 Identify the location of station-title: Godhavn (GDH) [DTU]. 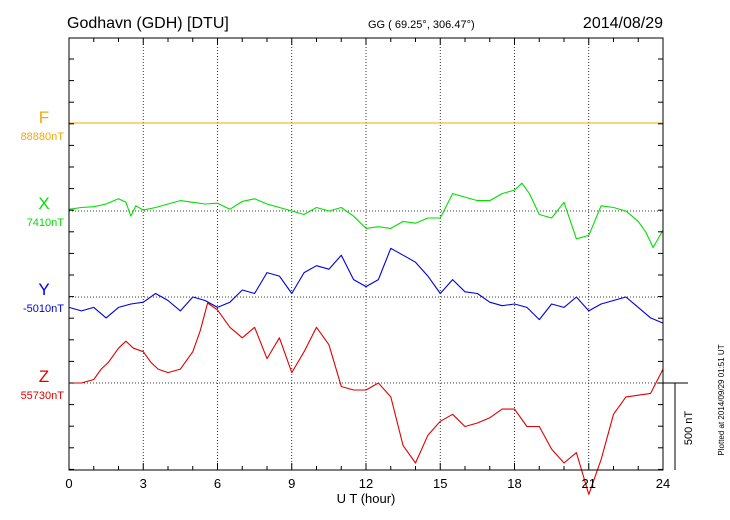
(148, 23).